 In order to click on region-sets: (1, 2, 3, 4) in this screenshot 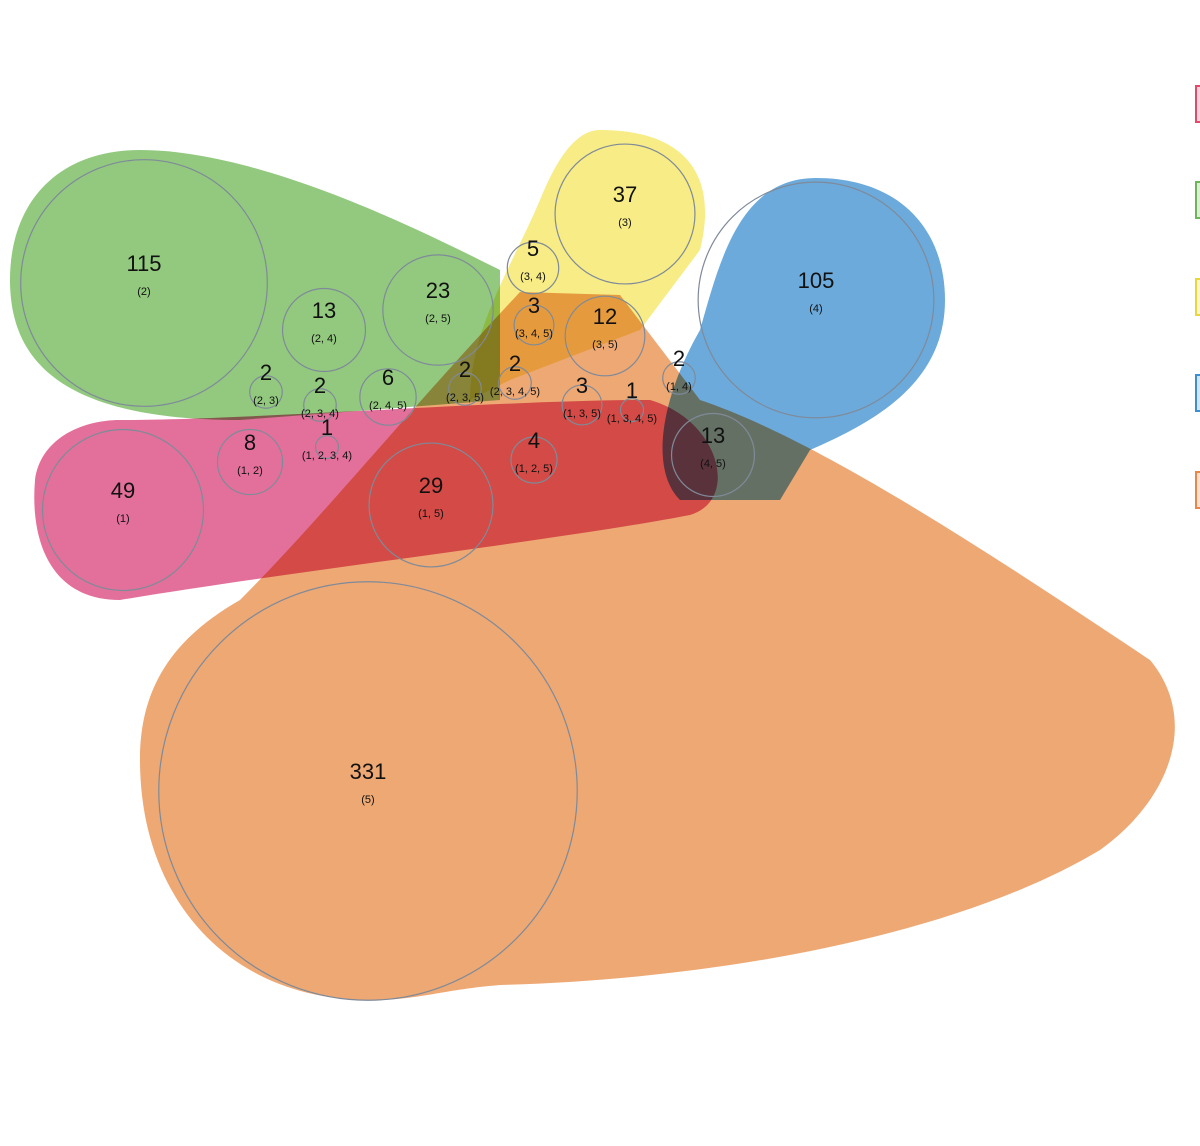, I will do `click(327, 456)`.